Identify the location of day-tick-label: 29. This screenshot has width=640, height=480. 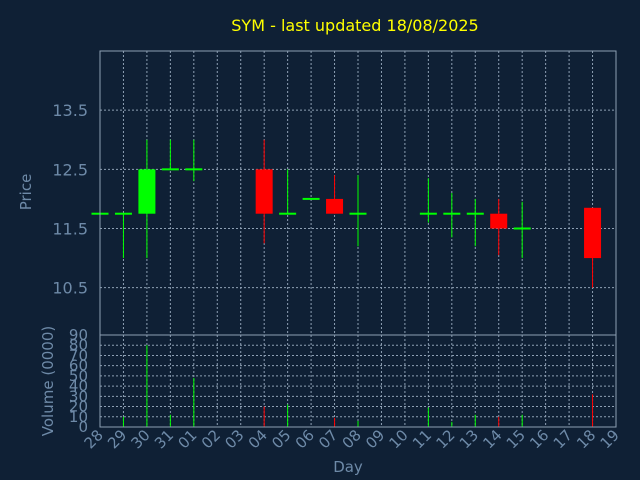
(117, 439).